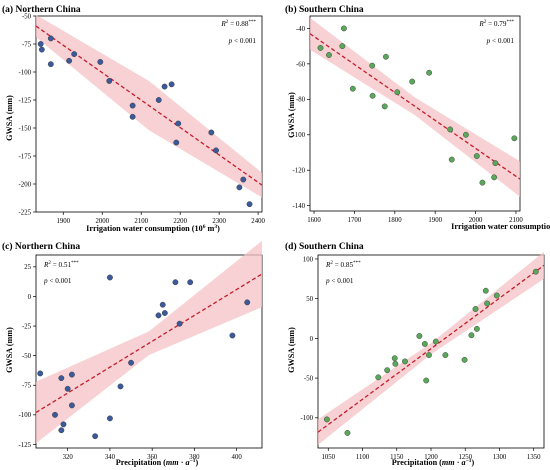 This screenshot has height=470, width=550. I want to click on panel-c-xlabel: Precipitation (mm · a−1), so click(157, 462).